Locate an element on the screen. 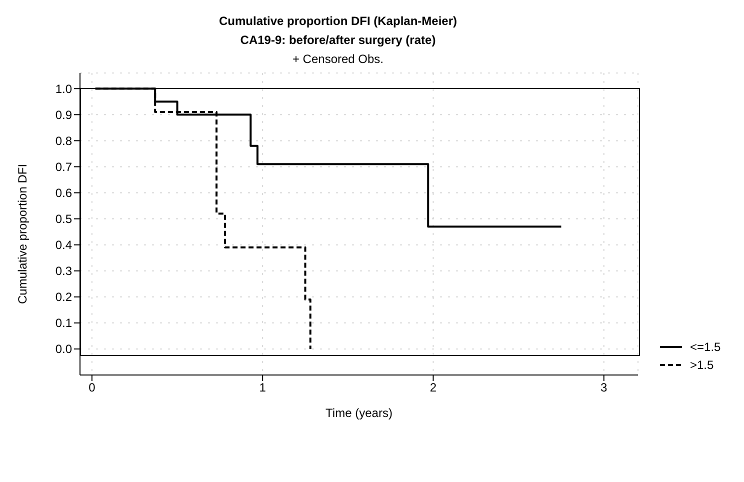 The image size is (744, 482). x-tick-label: 2 is located at coordinates (433, 387).